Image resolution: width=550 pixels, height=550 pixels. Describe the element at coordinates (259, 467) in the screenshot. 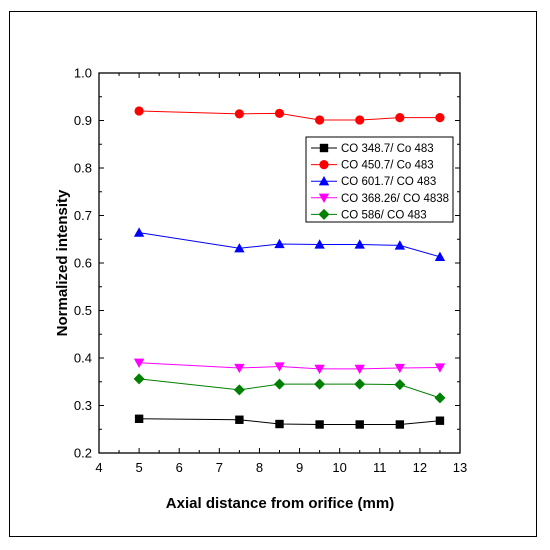

I see `x-tick-label: 8` at that location.